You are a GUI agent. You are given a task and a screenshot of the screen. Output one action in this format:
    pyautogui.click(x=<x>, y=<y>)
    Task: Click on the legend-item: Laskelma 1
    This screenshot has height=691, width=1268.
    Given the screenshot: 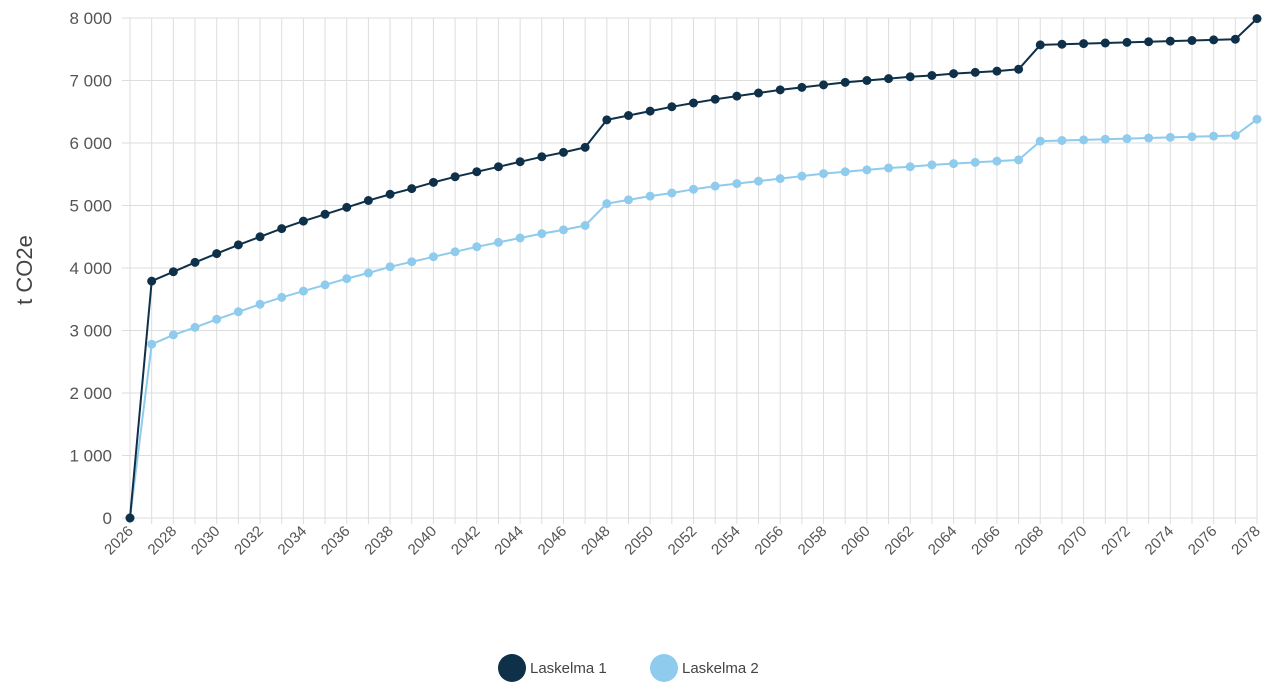 What is the action you would take?
    pyautogui.click(x=552, y=668)
    